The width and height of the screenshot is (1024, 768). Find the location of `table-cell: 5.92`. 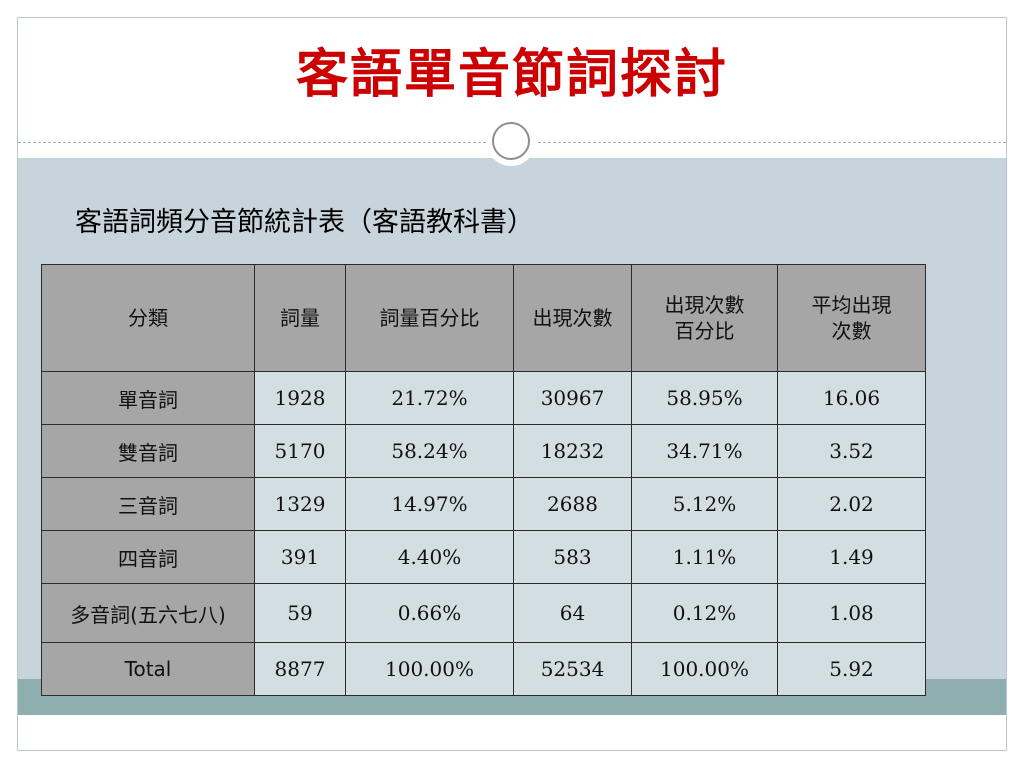

table-cell: 5.92 is located at coordinates (851, 669).